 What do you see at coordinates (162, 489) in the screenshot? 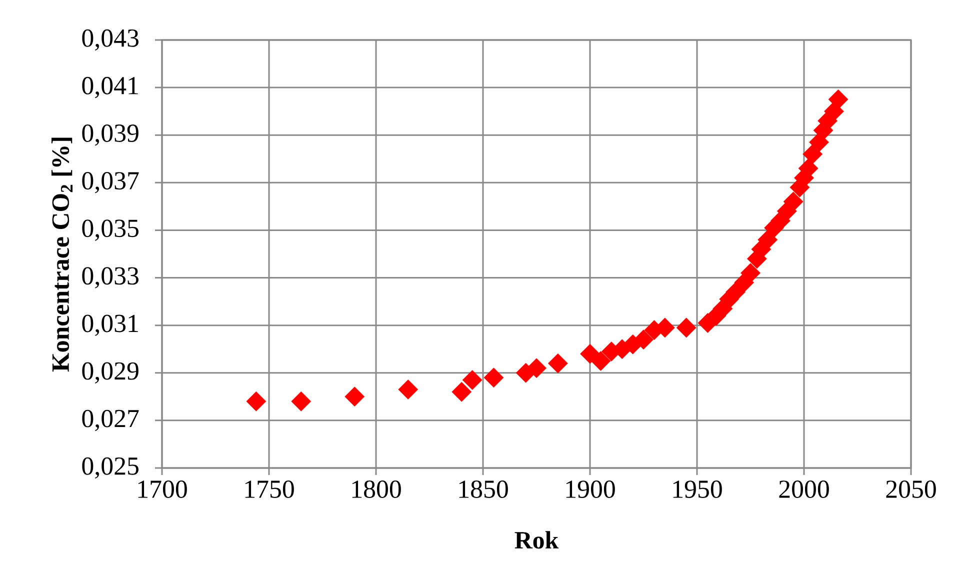
I see `x-tick-label: 1700` at bounding box center [162, 489].